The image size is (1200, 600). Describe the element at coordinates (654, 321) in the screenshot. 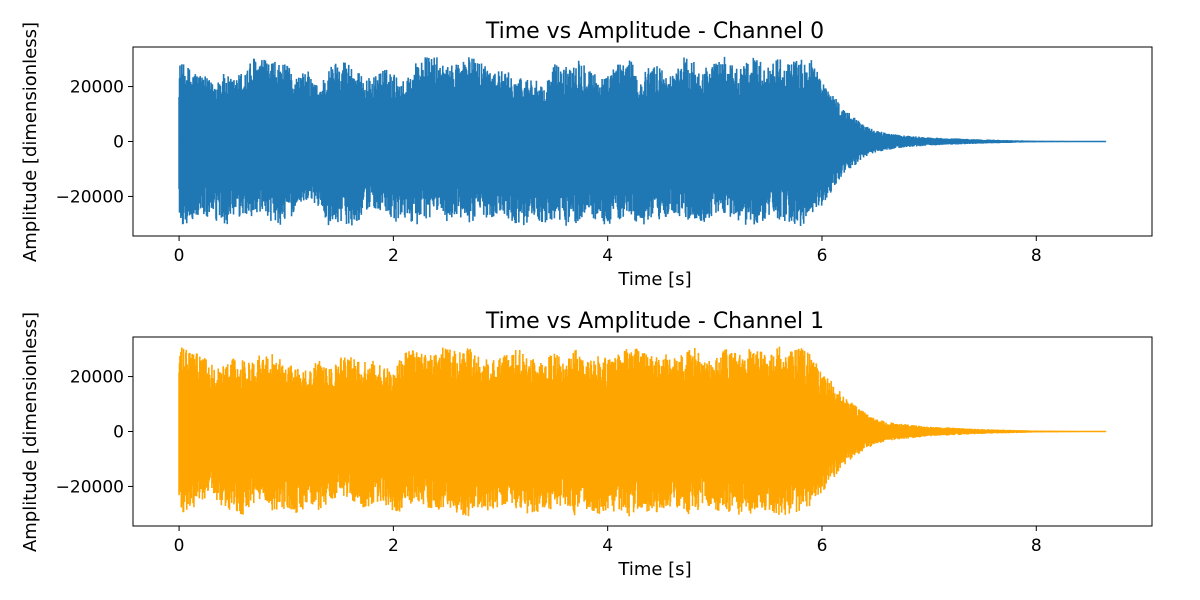

I see `chart-title: Time vs Amplitude - Channel 1` at that location.